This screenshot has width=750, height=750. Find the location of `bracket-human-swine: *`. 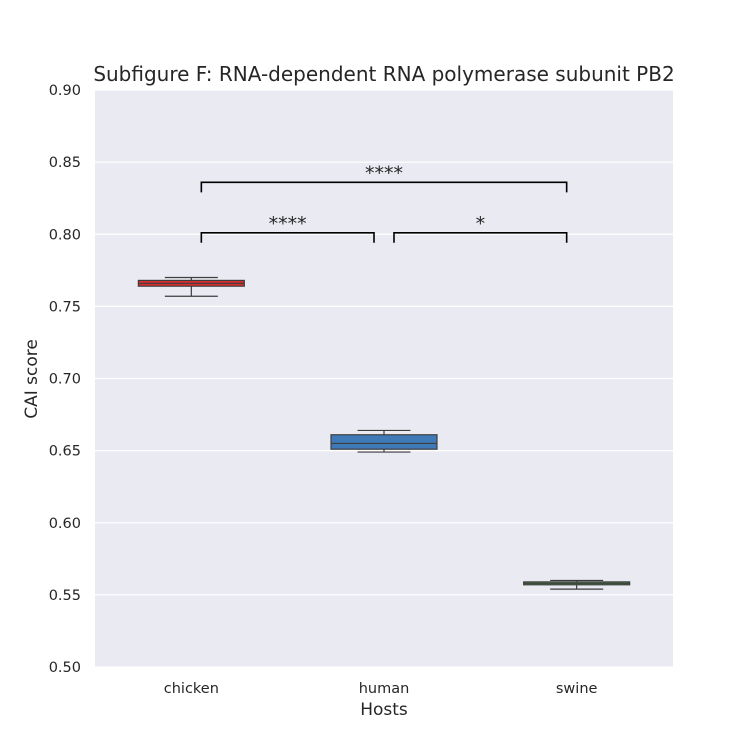

bracket-human-swine: * is located at coordinates (480, 228).